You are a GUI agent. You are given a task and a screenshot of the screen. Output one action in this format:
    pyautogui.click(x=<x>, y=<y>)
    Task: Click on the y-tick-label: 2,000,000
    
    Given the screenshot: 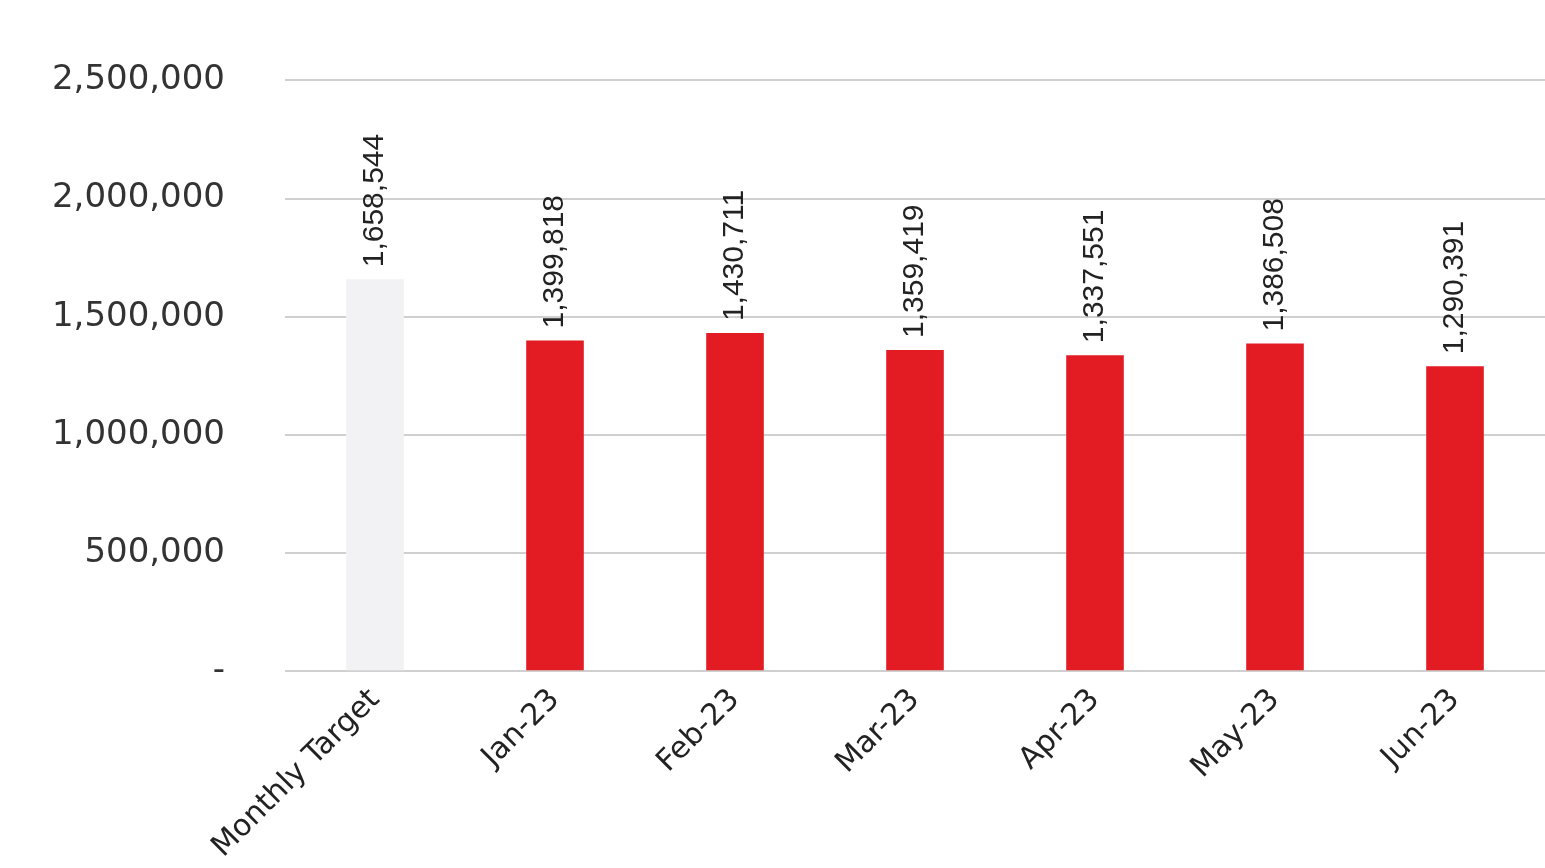 What is the action you would take?
    pyautogui.click(x=138, y=195)
    